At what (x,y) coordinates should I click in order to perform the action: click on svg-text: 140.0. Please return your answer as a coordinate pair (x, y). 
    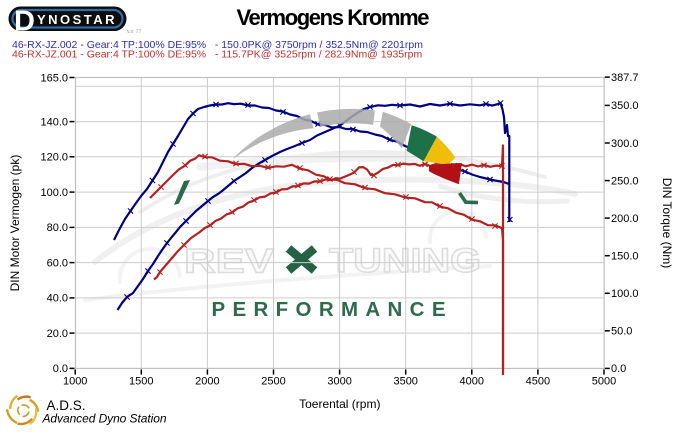
    Looking at the image, I should click on (54, 122).